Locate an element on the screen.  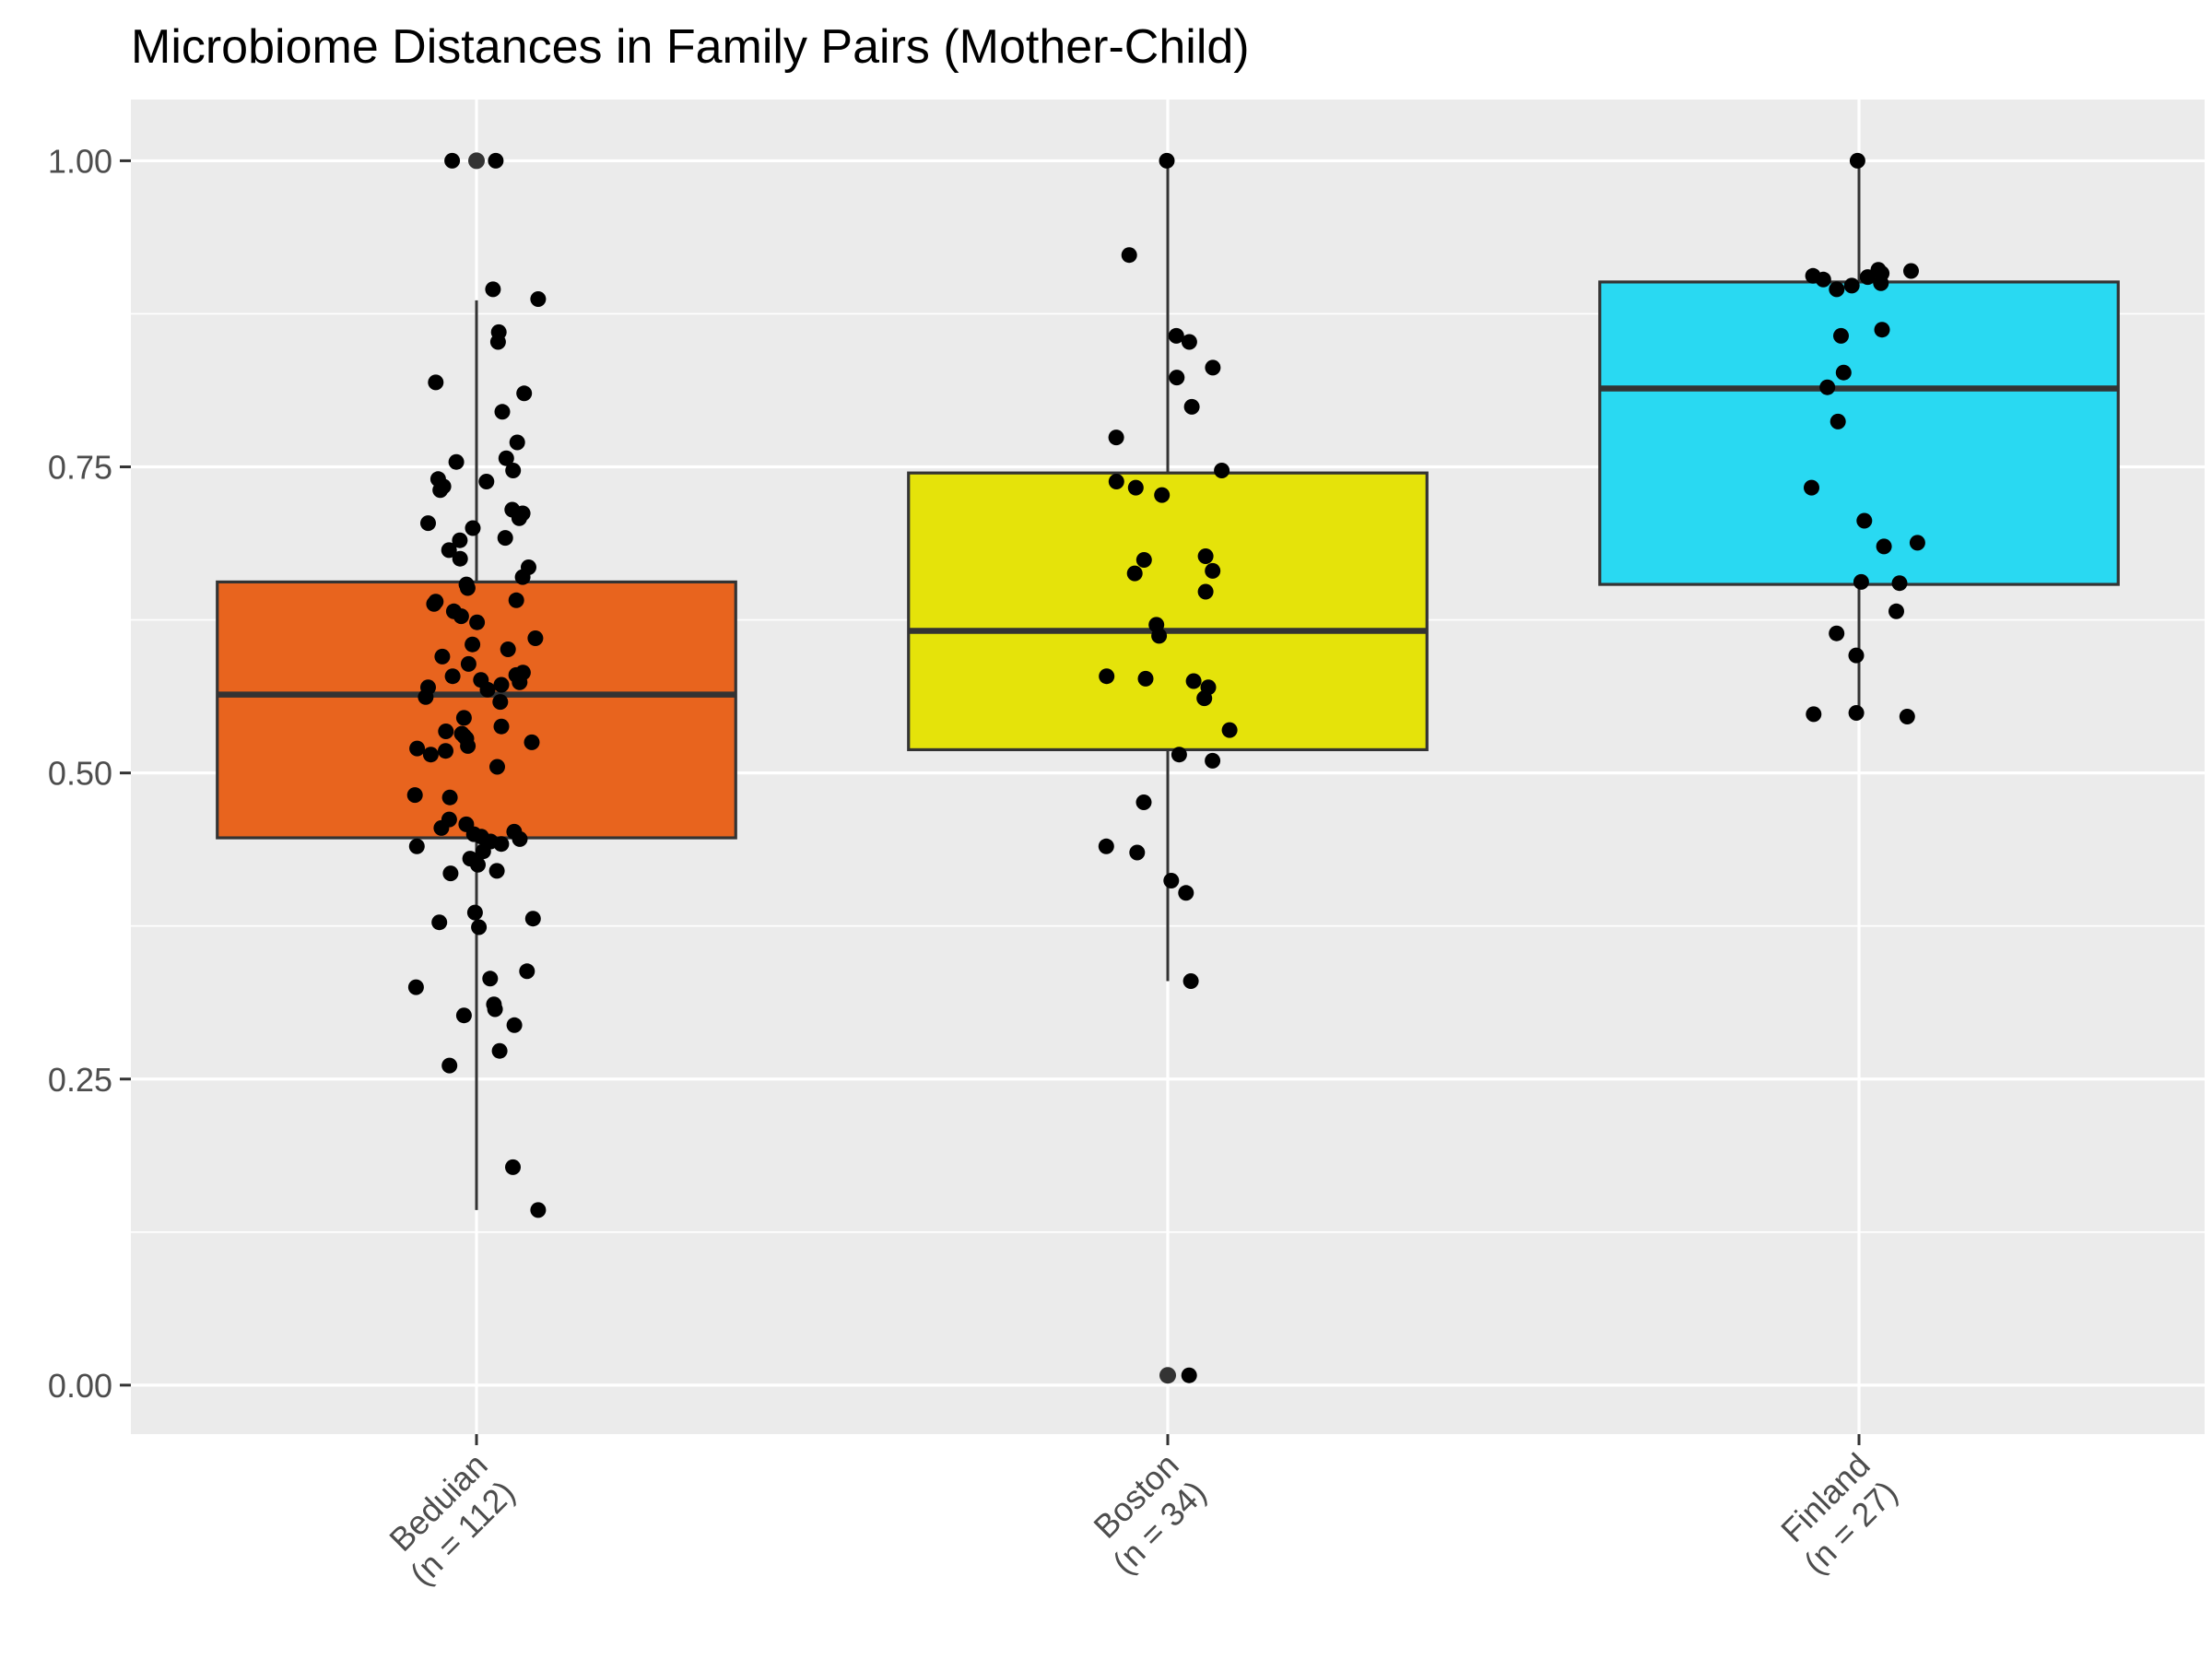
iqr-box is located at coordinates (1168, 611).